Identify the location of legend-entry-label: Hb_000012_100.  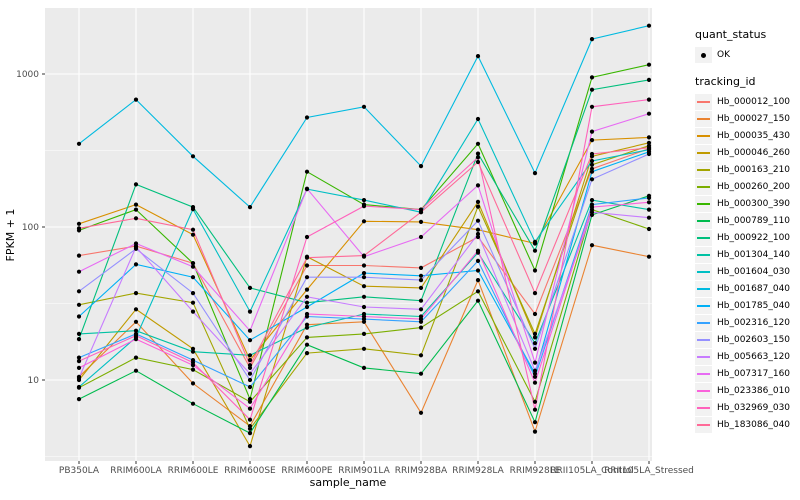
(754, 101).